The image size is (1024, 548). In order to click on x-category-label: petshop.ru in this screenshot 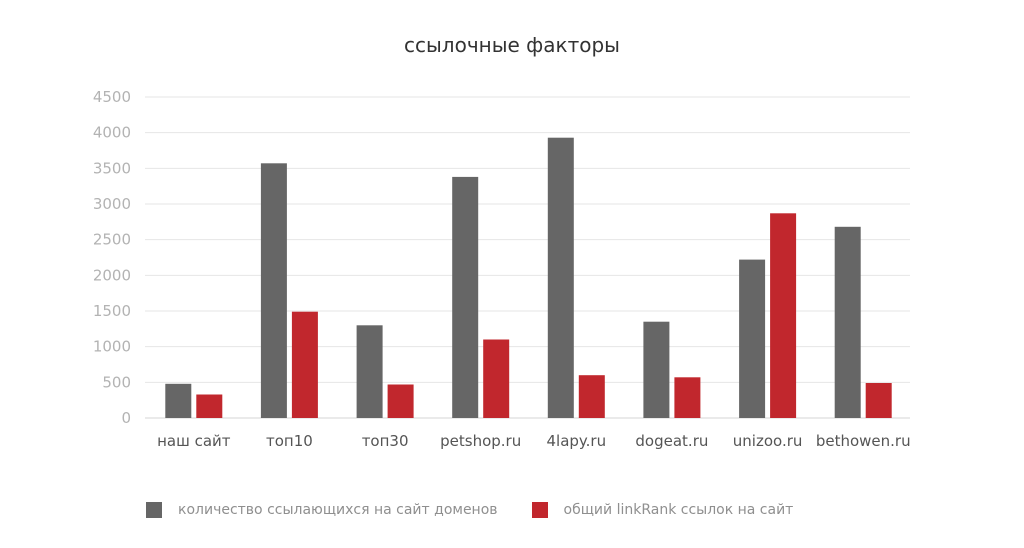, I will do `click(480, 441)`.